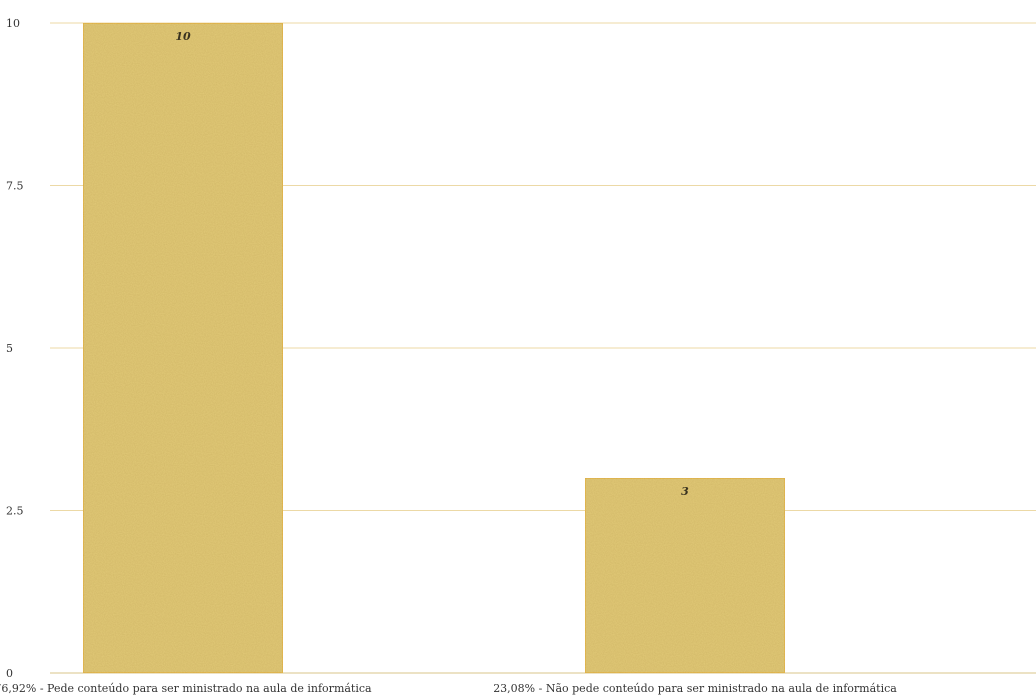  What do you see at coordinates (15, 348) in the screenshot?
I see `y-axis-ticks: 0 2.5 5 7.5 10` at bounding box center [15, 348].